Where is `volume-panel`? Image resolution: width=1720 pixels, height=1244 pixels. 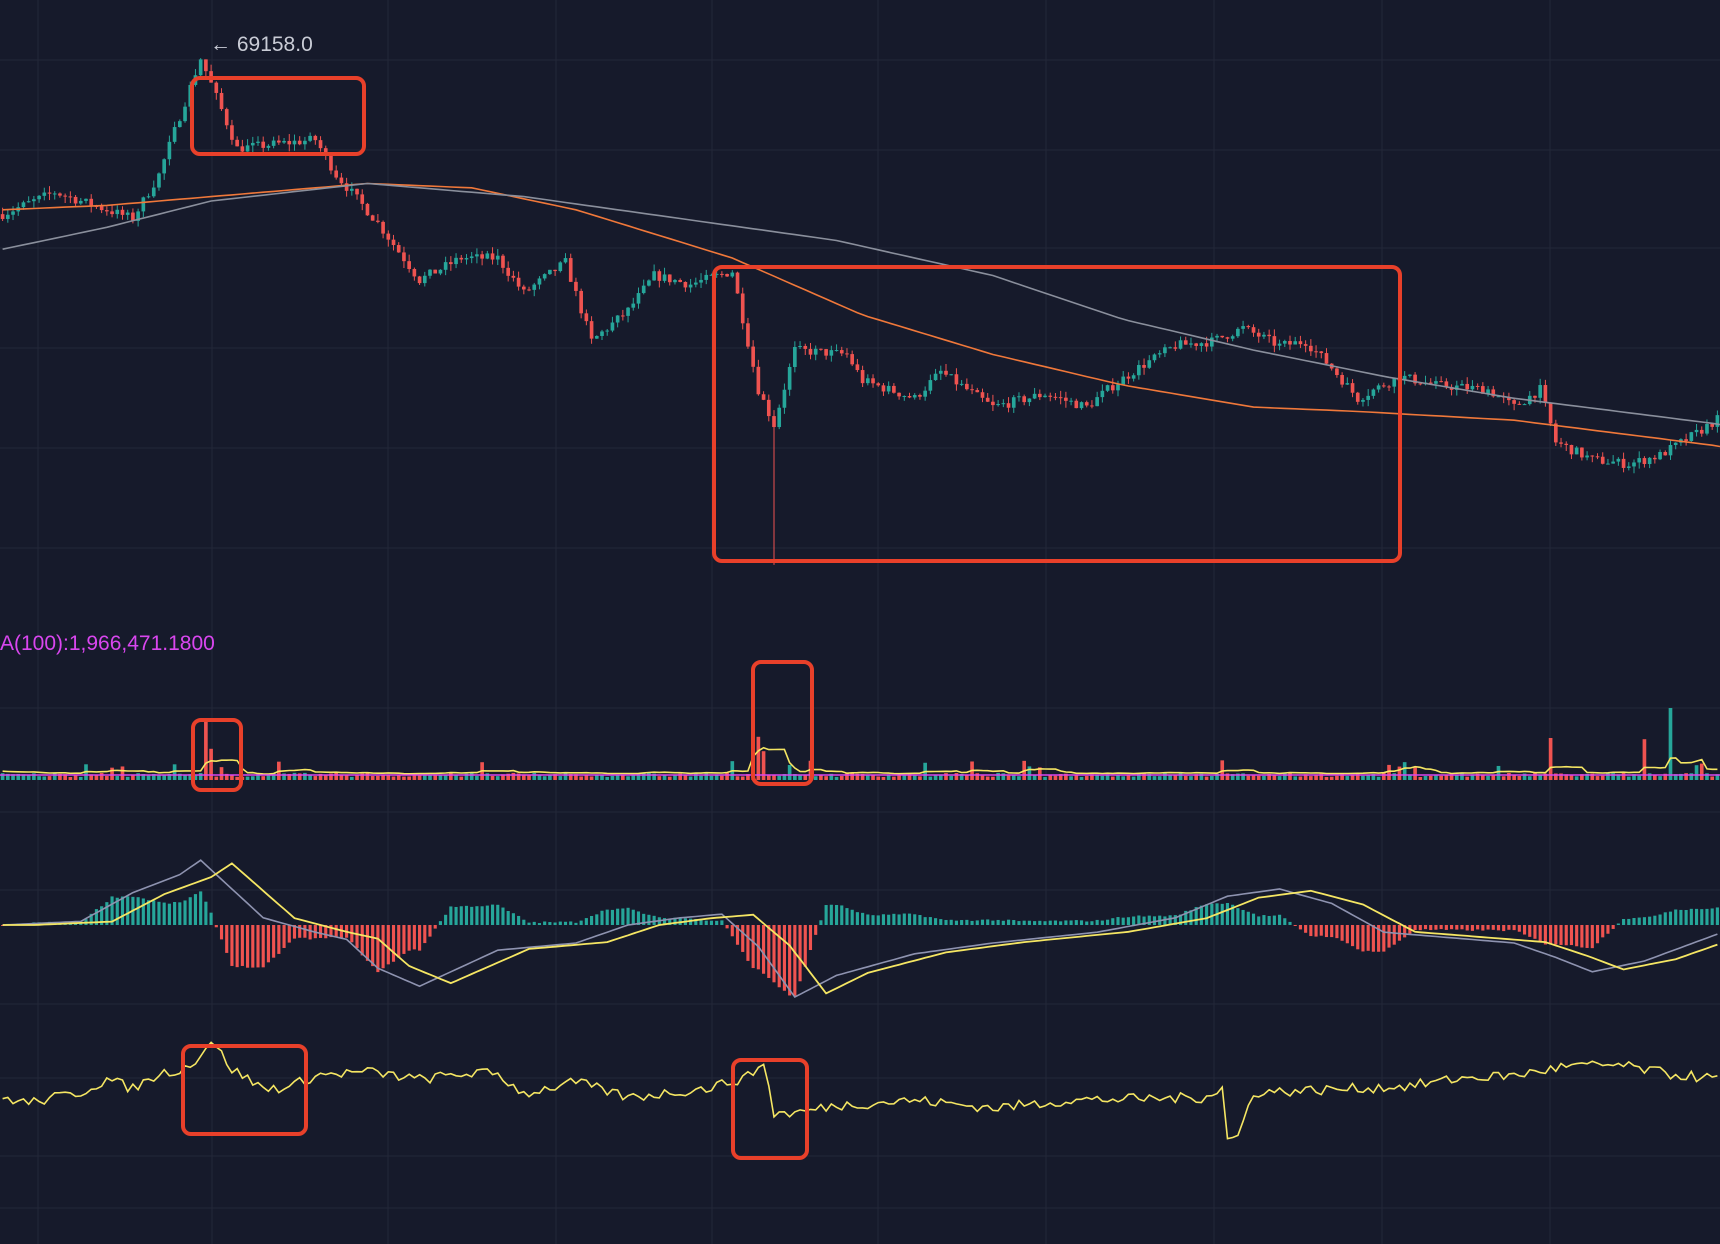 volume-panel is located at coordinates (860, 726).